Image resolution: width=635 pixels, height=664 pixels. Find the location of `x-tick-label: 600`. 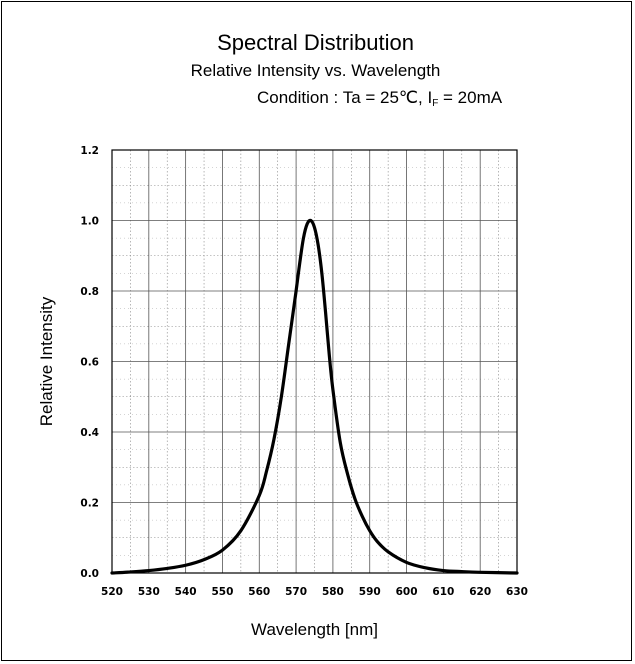

x-tick-label: 600 is located at coordinates (407, 592).